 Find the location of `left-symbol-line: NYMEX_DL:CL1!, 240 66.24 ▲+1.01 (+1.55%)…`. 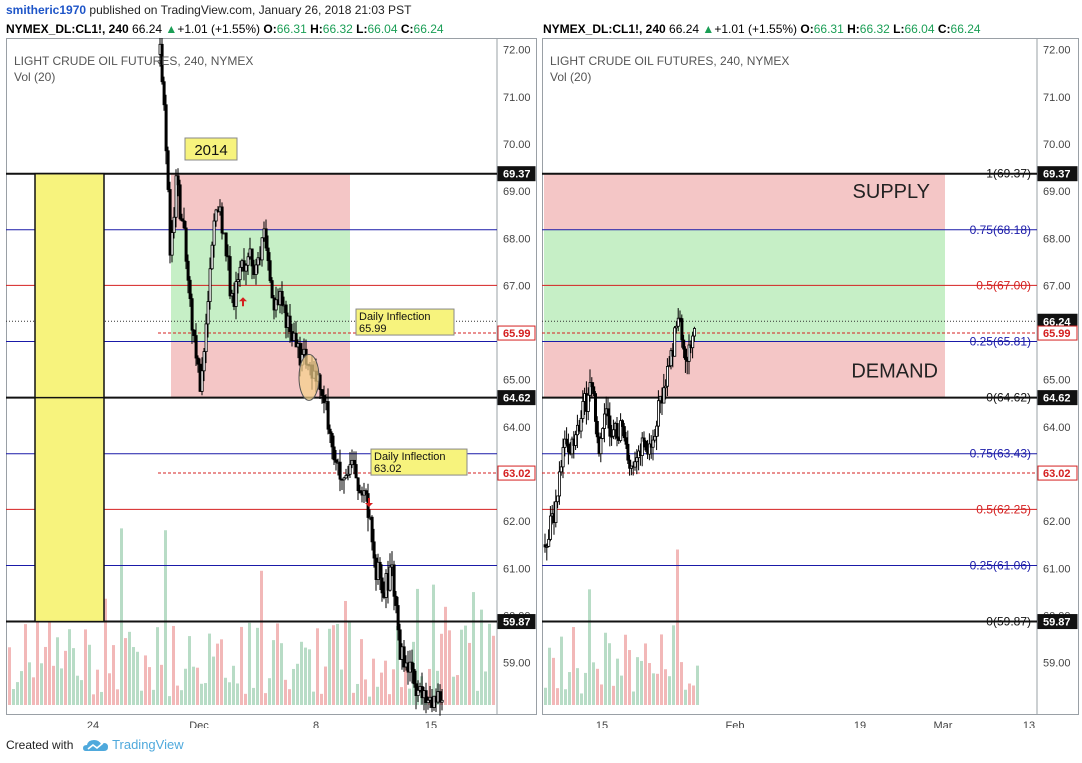

left-symbol-line: NYMEX_DL:CL1!, 240 66.24 ▲+1.01 (+1.55%)… is located at coordinates (225, 29).